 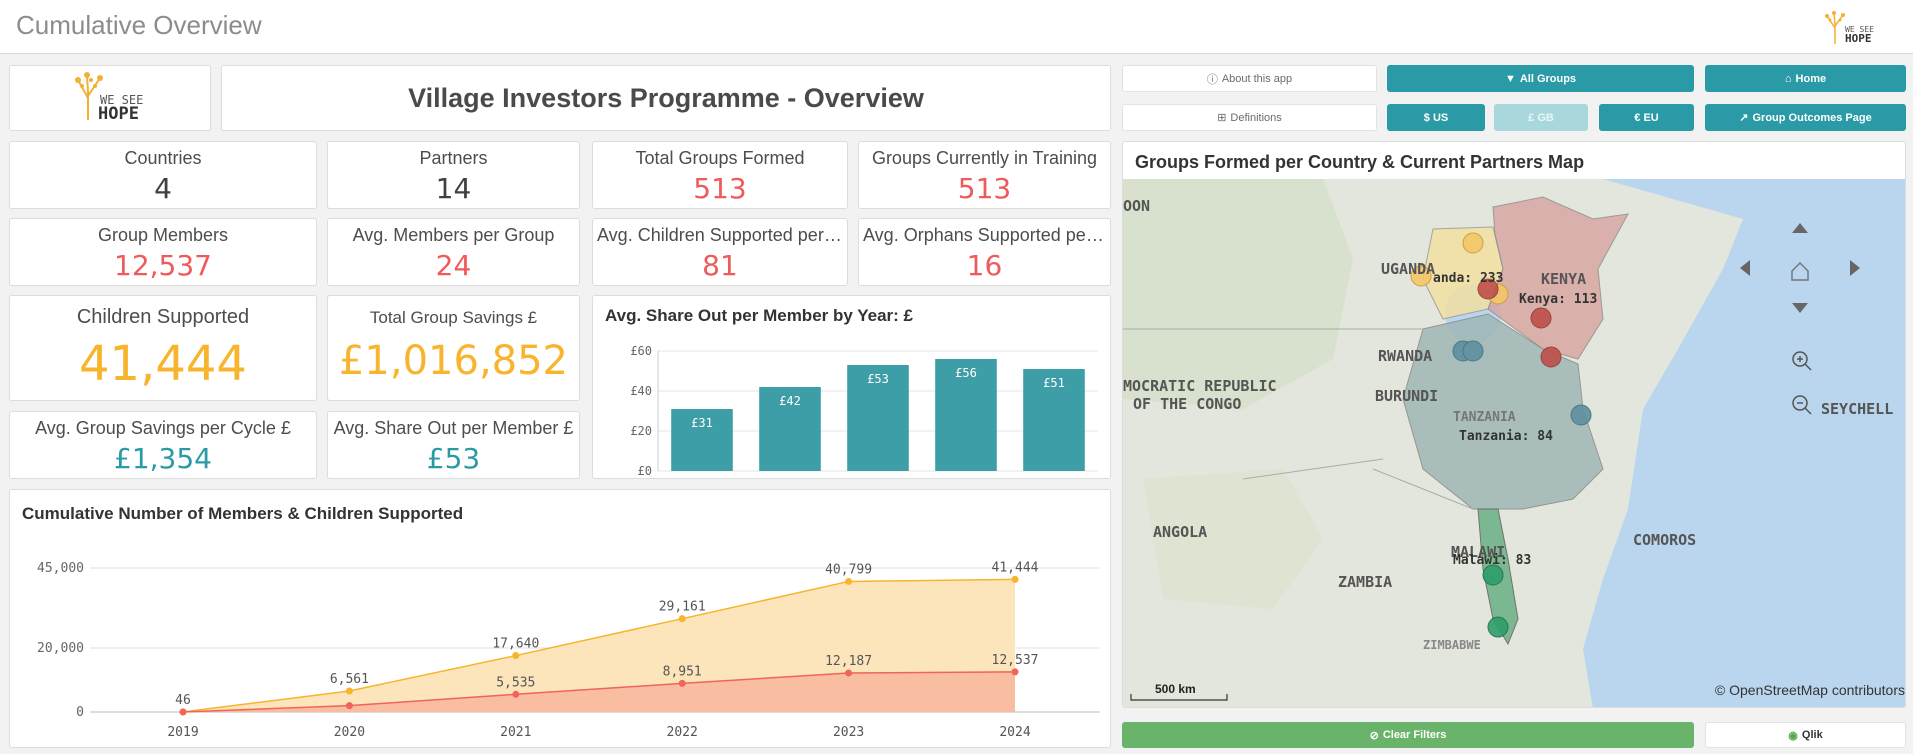 What do you see at coordinates (163, 158) in the screenshot?
I see `kpi-label: Countries` at bounding box center [163, 158].